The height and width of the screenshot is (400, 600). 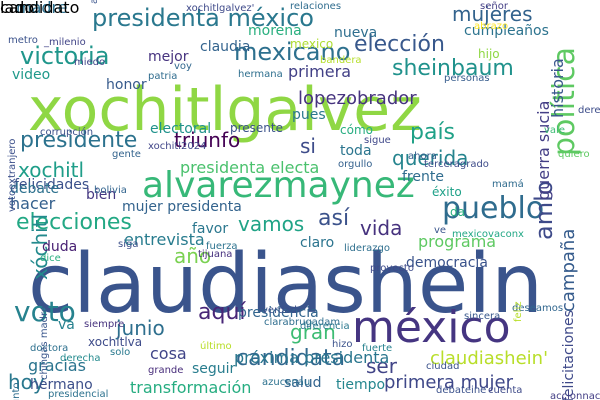 I want to click on word: así, so click(x=334, y=218).